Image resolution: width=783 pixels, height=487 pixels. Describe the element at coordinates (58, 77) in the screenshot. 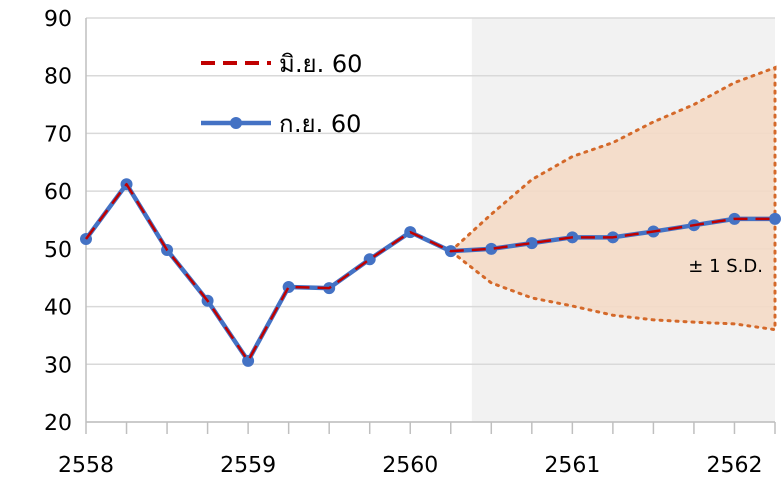

I see `y-tick-label: 80` at that location.